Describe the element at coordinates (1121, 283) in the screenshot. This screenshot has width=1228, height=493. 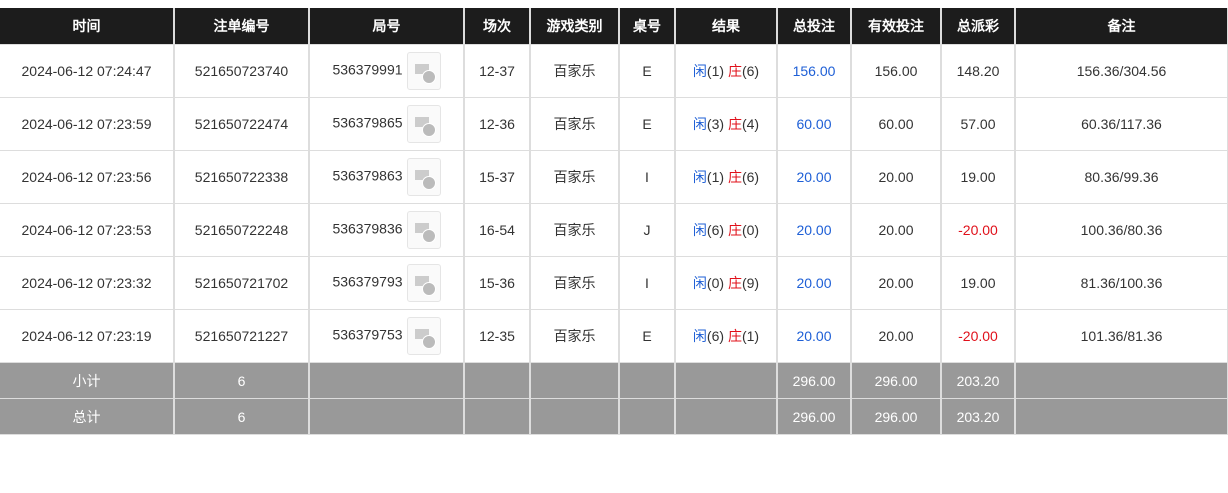
I see `note-cell: 81.36/100.36` at that location.